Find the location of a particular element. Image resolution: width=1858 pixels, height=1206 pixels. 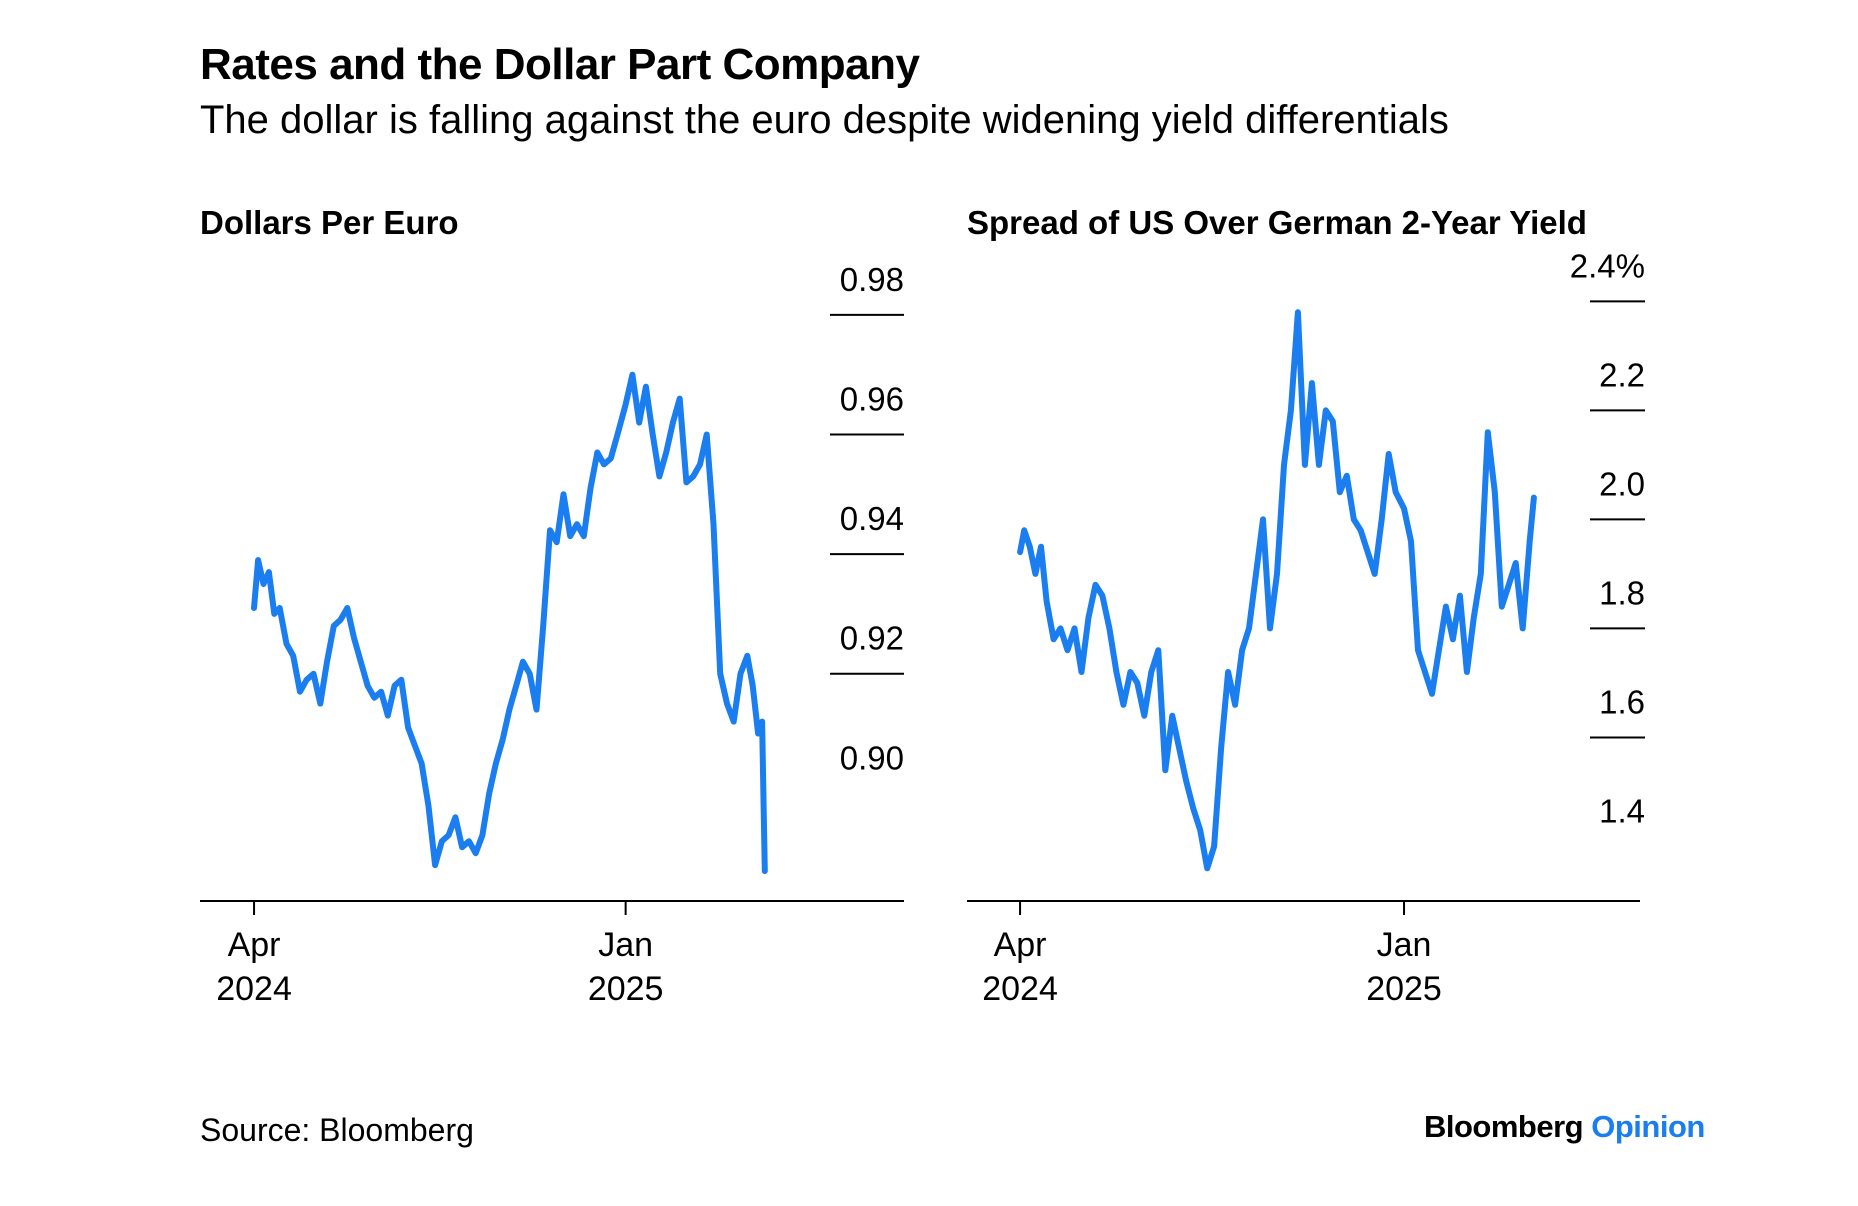

y-tick-label: 1.6 is located at coordinates (1622, 701).